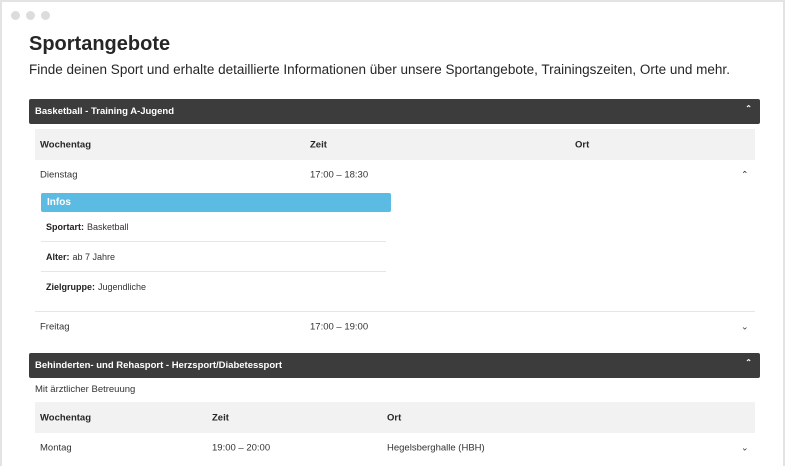  Describe the element at coordinates (436, 448) in the screenshot. I see `row-place: Hegelsberghalle (HBH)` at that location.